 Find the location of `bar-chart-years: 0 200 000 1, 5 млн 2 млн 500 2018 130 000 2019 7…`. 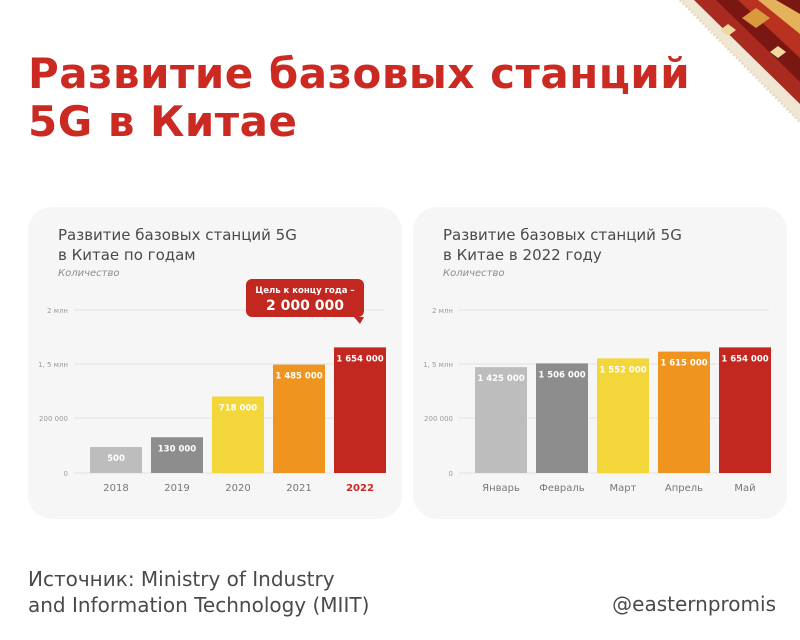

bar-chart-years: 0 200 000 1, 5 млн 2 млн 500 2018 130 000 2019 7… is located at coordinates (212, 386).